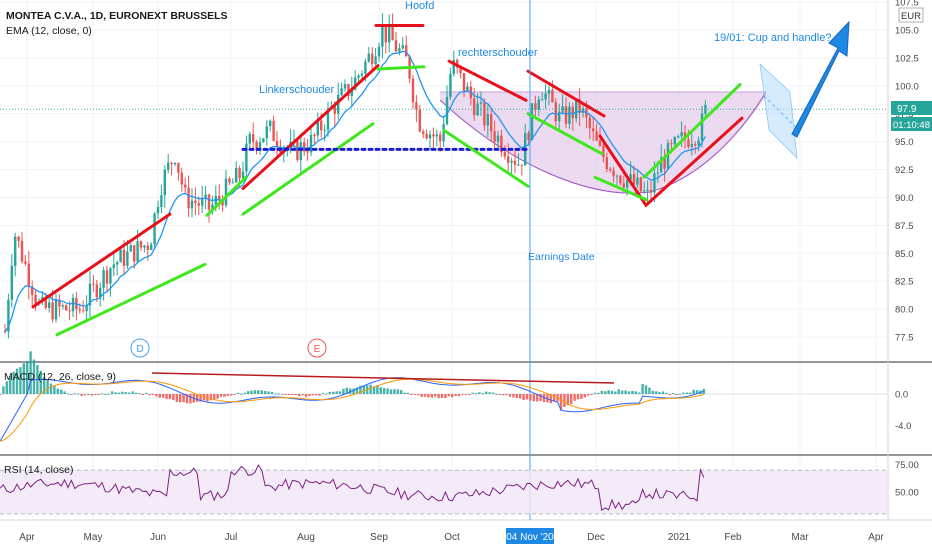 Image resolution: width=932 pixels, height=550 pixels. Describe the element at coordinates (317, 348) in the screenshot. I see `earnings-marker` at that location.